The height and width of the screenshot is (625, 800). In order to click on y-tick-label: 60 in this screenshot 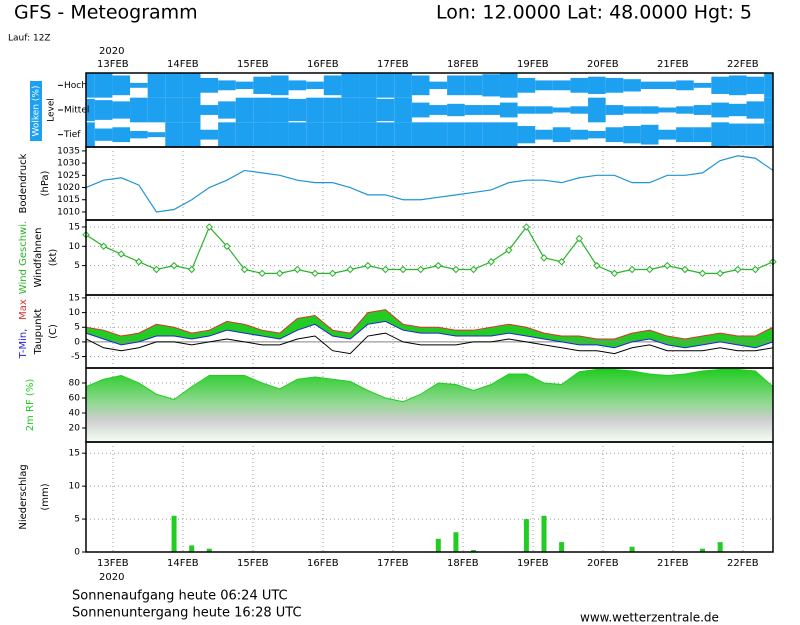, I will do `click(75, 398)`.